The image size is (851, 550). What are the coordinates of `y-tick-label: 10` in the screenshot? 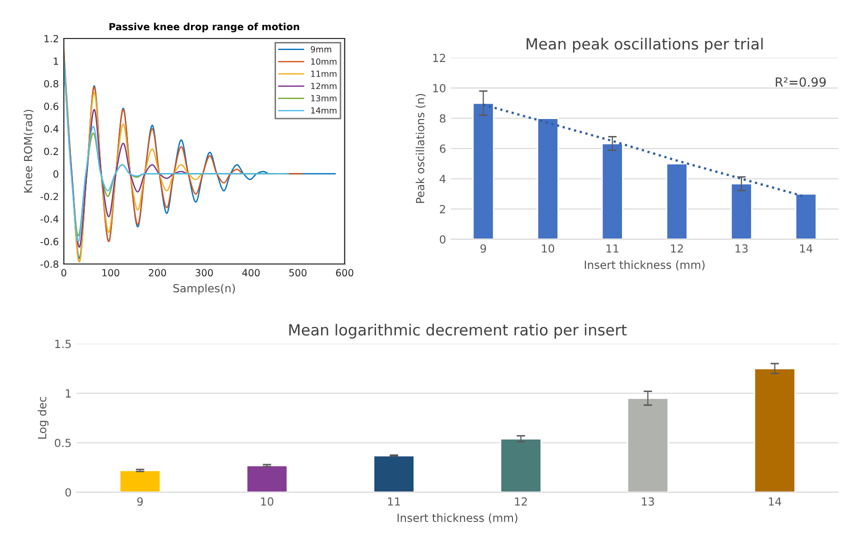 It's located at (439, 88).